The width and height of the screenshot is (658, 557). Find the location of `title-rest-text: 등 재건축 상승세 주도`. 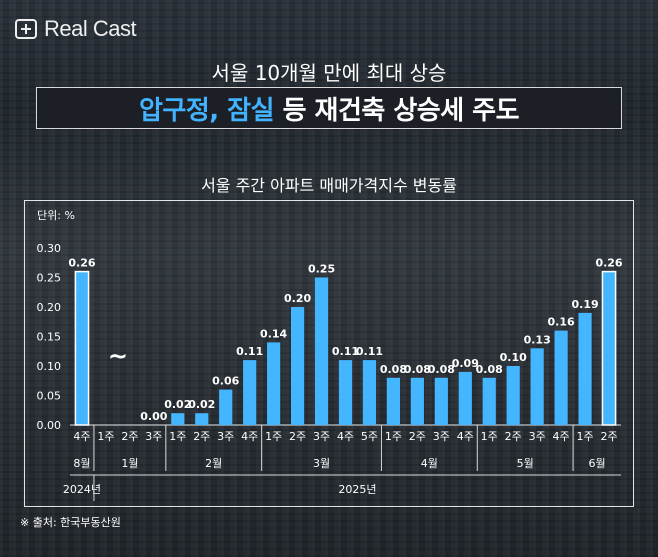

title-rest-text: 등 재건축 상승세 주도 is located at coordinates (401, 110).